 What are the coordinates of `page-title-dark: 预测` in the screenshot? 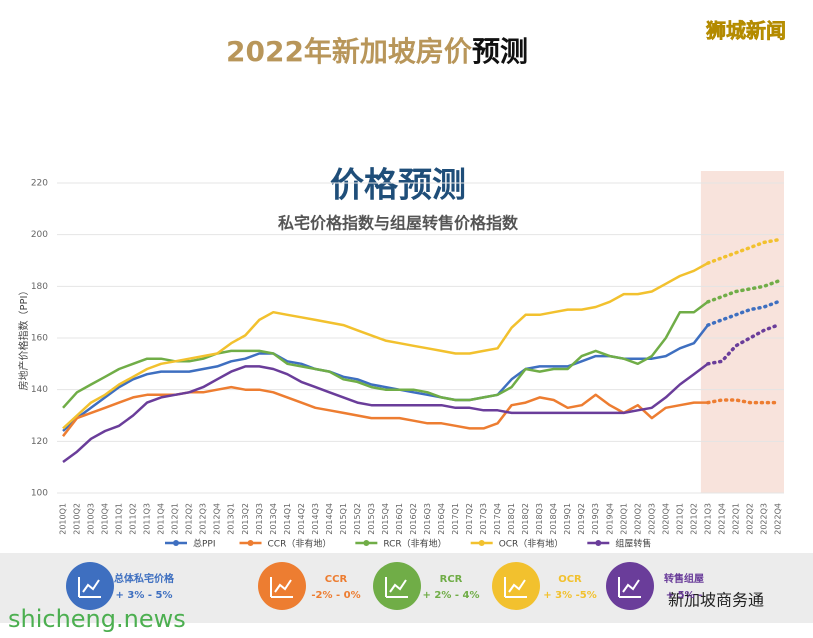 It's located at (500, 51).